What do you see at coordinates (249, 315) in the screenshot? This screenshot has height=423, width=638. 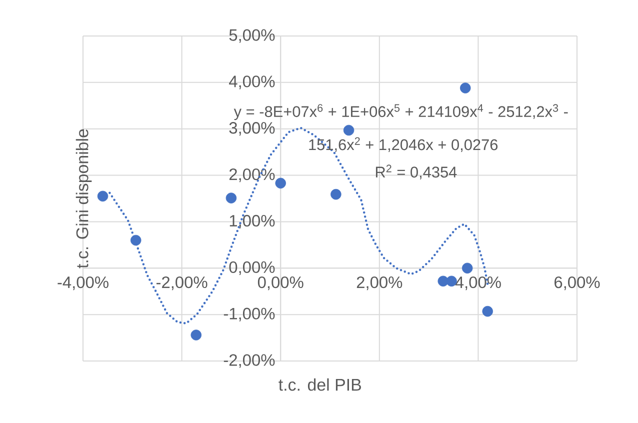 I see `y-tick-label: -1,00%` at bounding box center [249, 315].